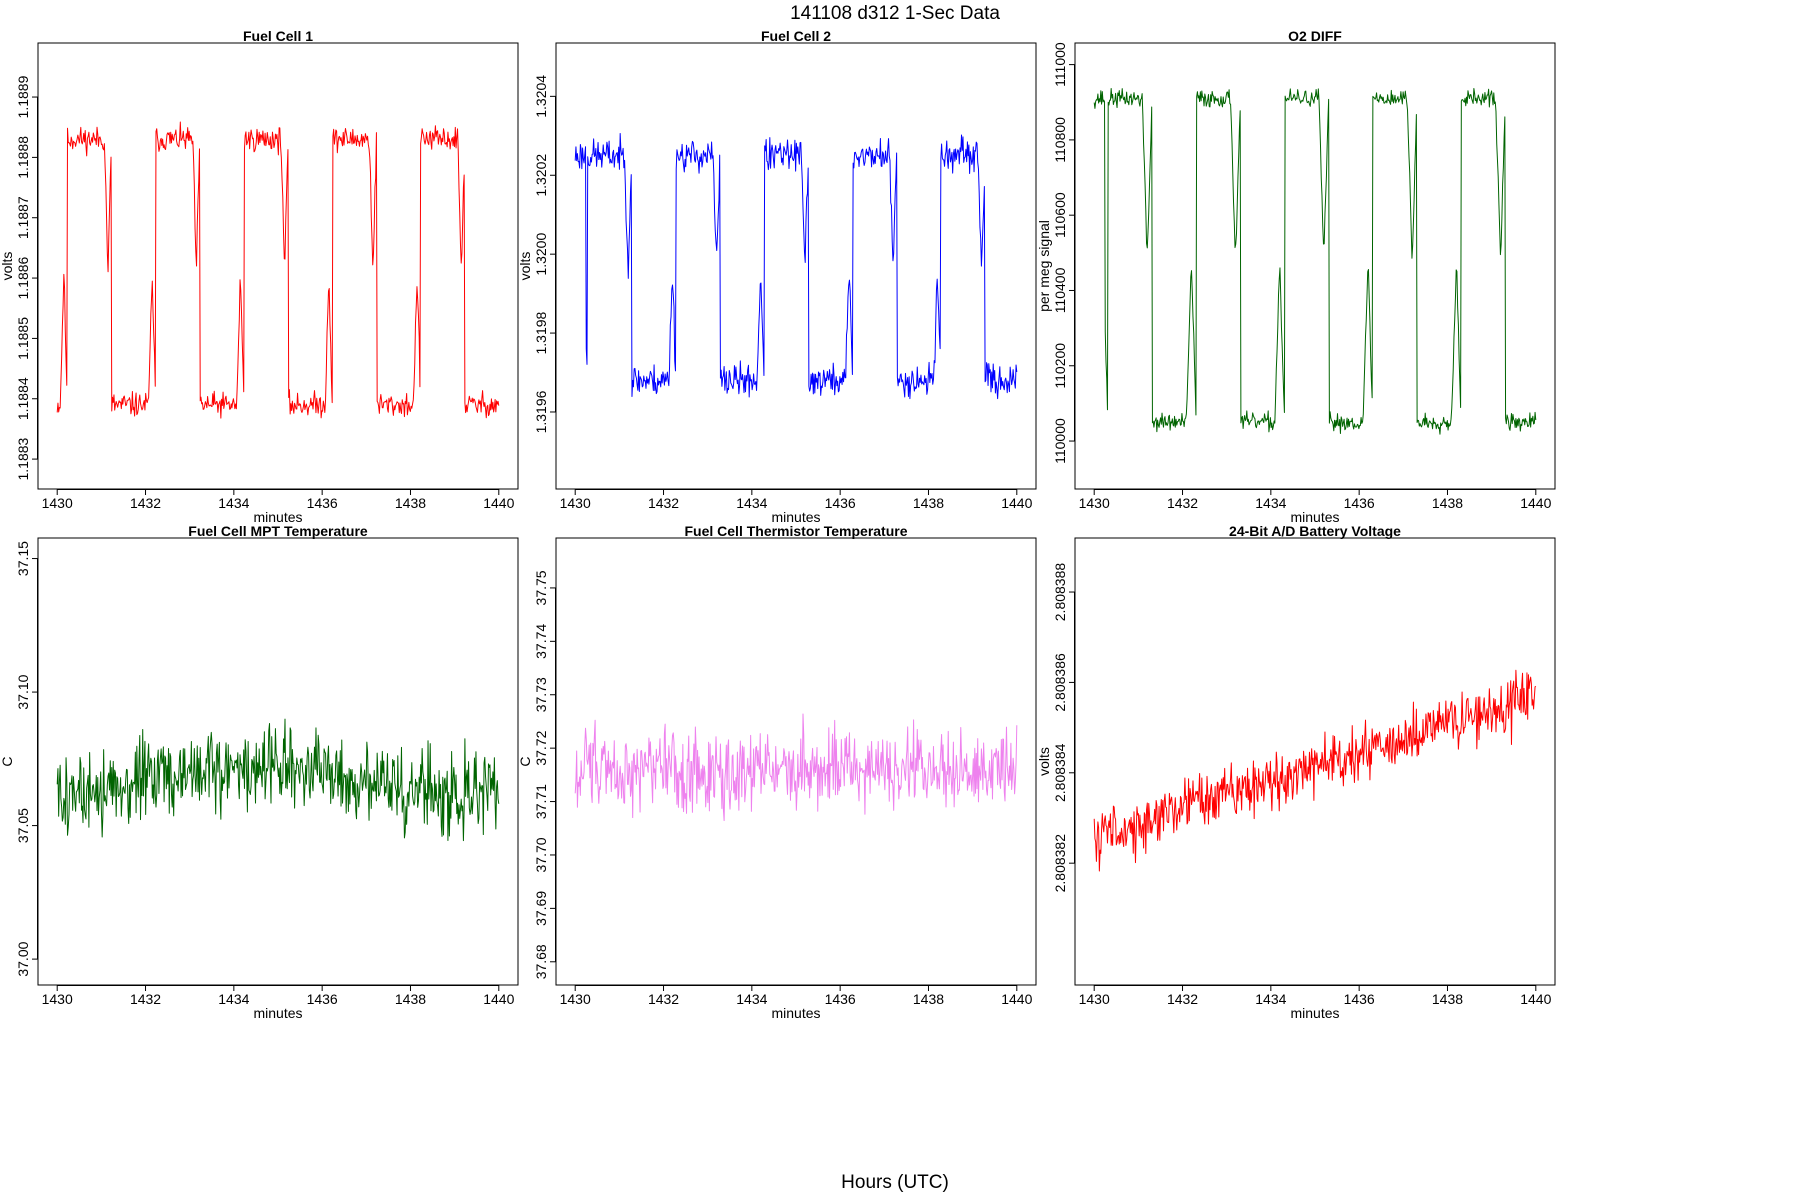  I want to click on panel-title: Fuel Cell 2, so click(796, 36).